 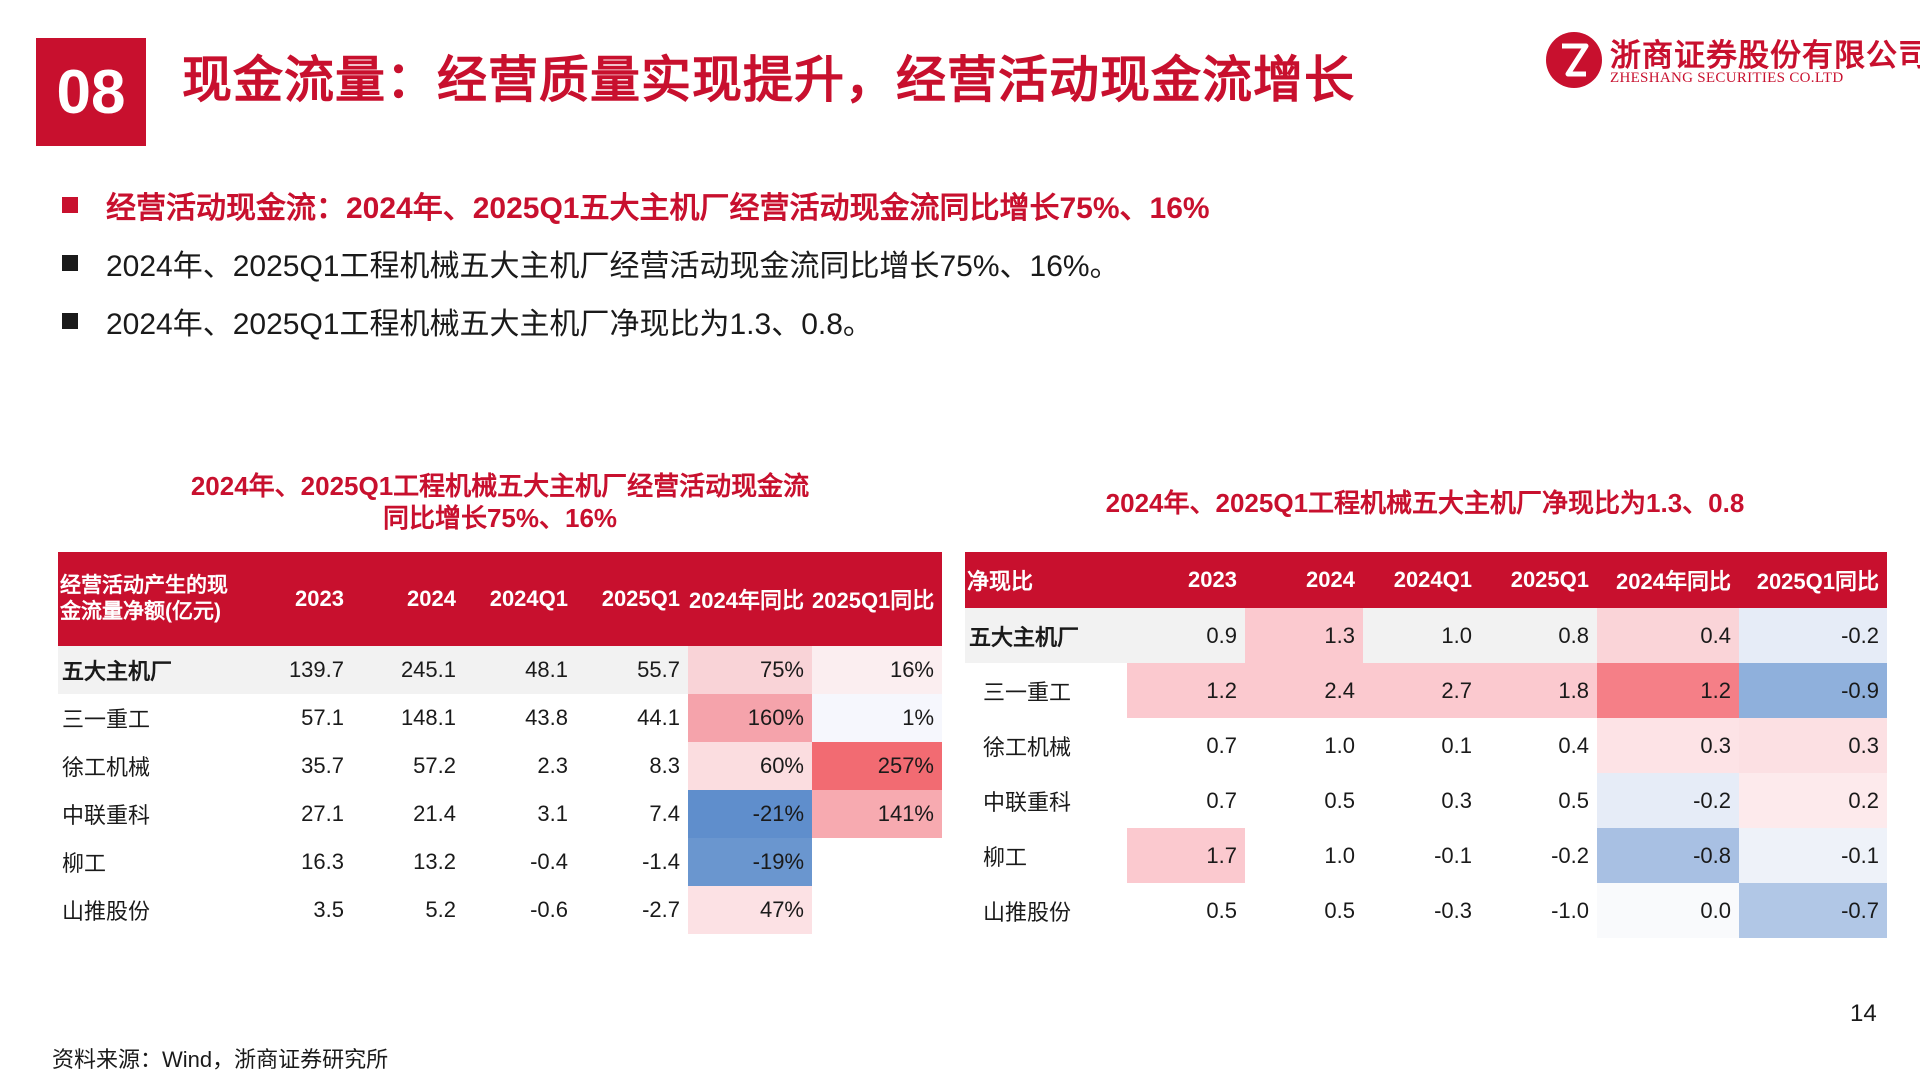 What do you see at coordinates (1304, 690) in the screenshot?
I see `table-cell: 2.4` at bounding box center [1304, 690].